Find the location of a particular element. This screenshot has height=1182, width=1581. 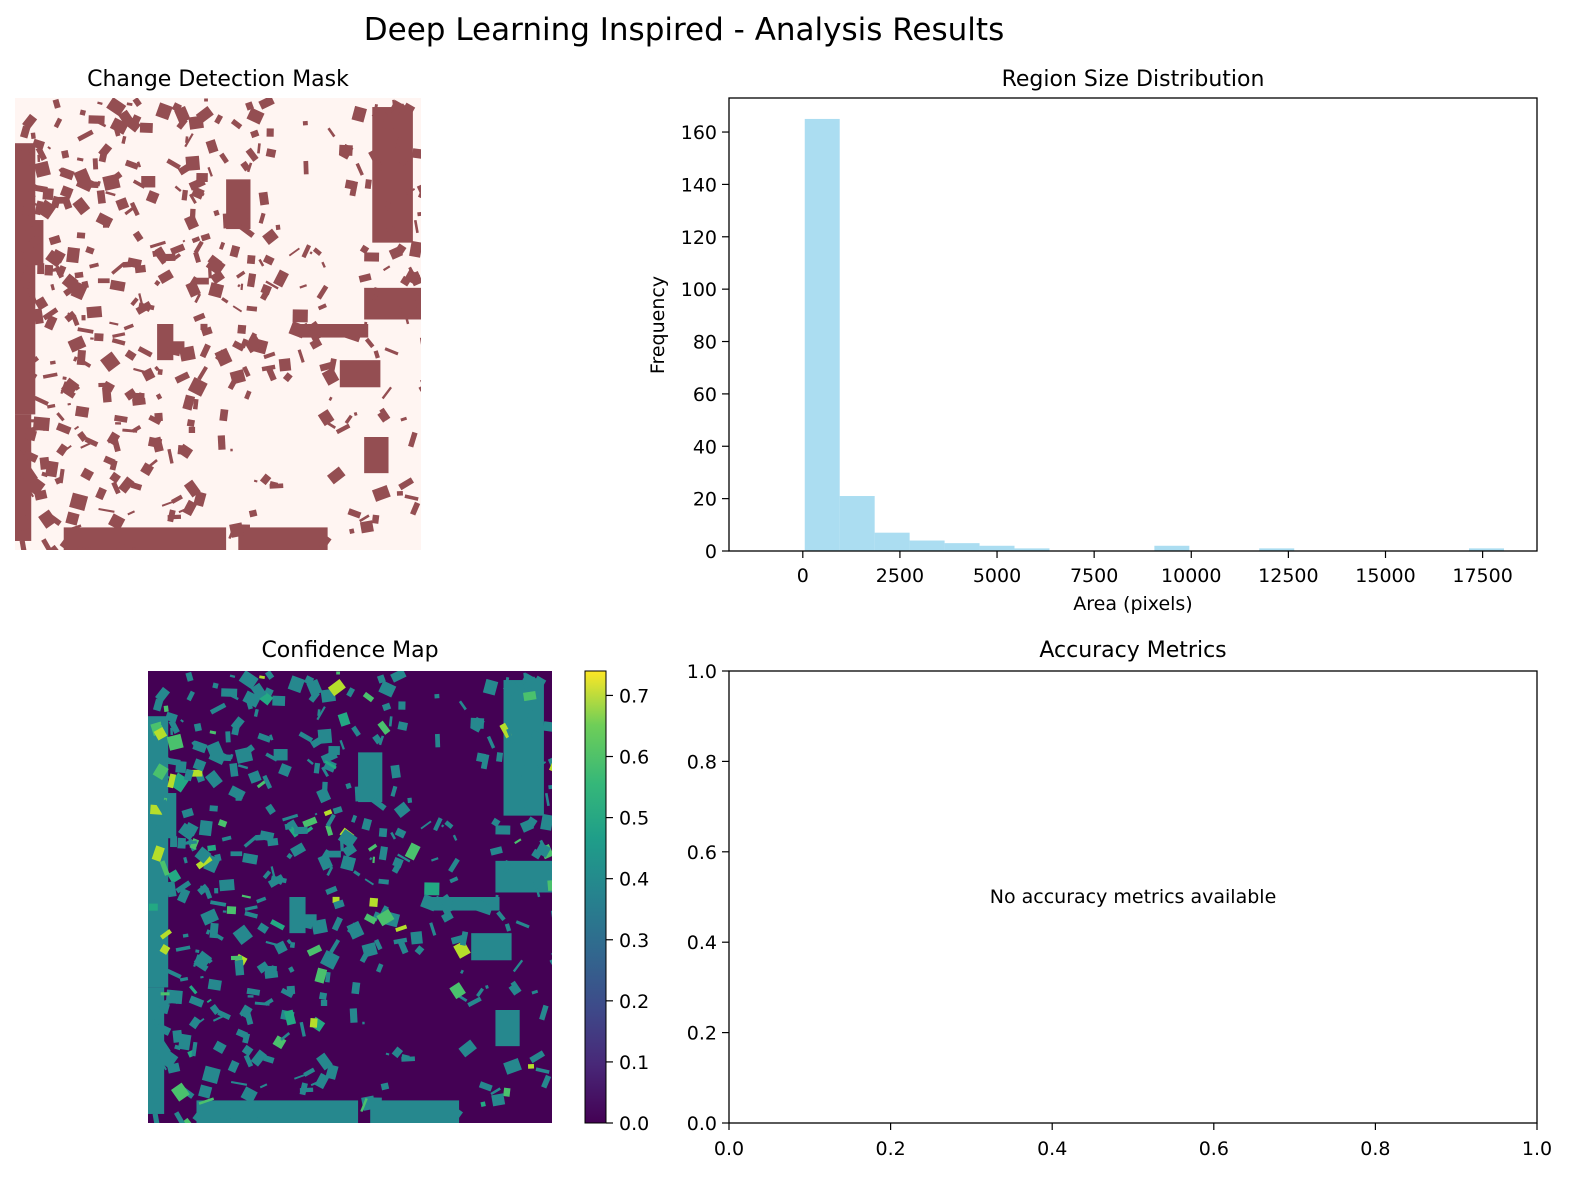

y-tick-label: 0.2 is located at coordinates (702, 1034).